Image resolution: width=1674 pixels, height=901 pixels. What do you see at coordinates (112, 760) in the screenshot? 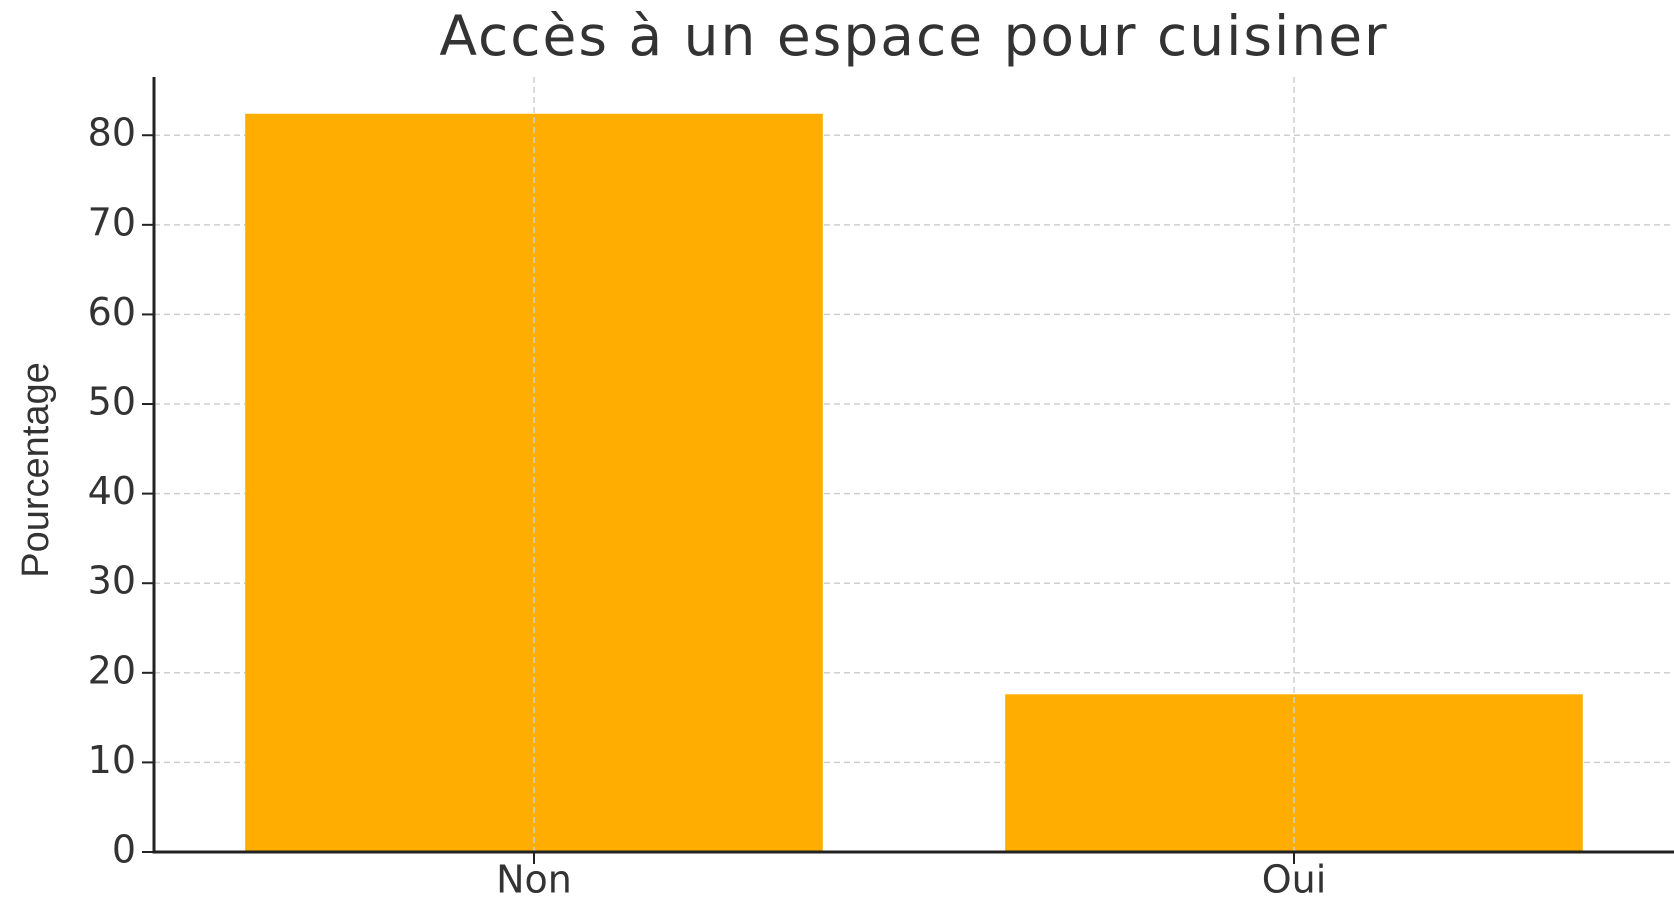
I see `y-tick-label: 10` at bounding box center [112, 760].